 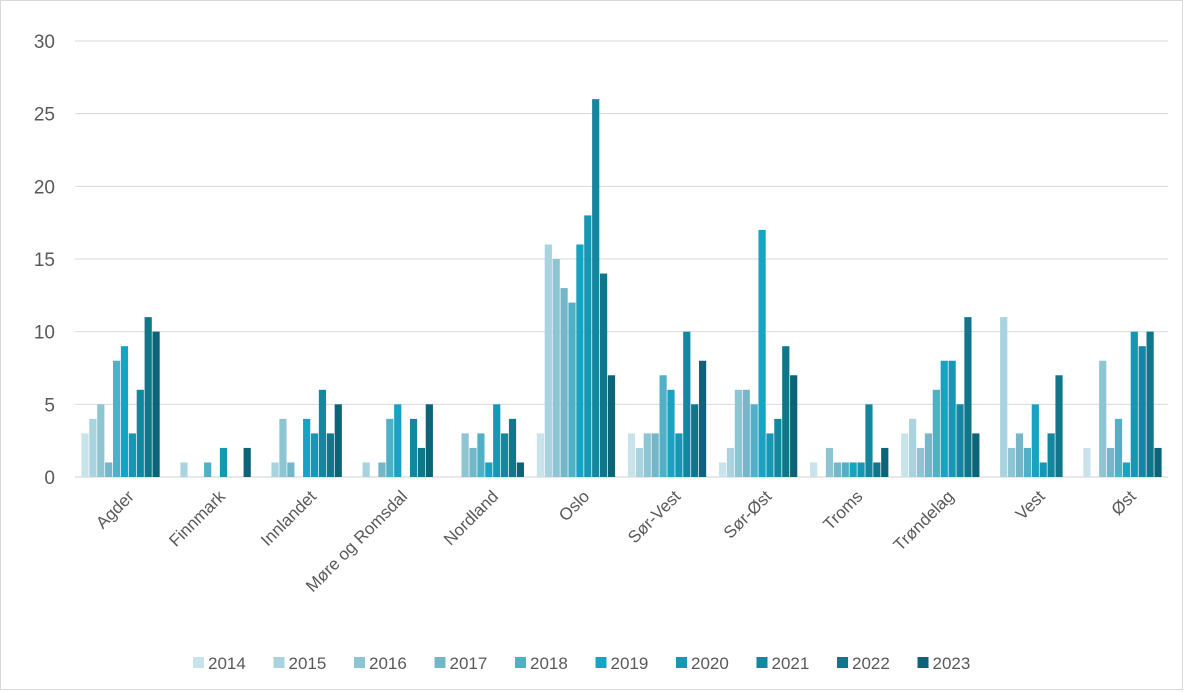 I want to click on legend-label: 2015, so click(x=308, y=663).